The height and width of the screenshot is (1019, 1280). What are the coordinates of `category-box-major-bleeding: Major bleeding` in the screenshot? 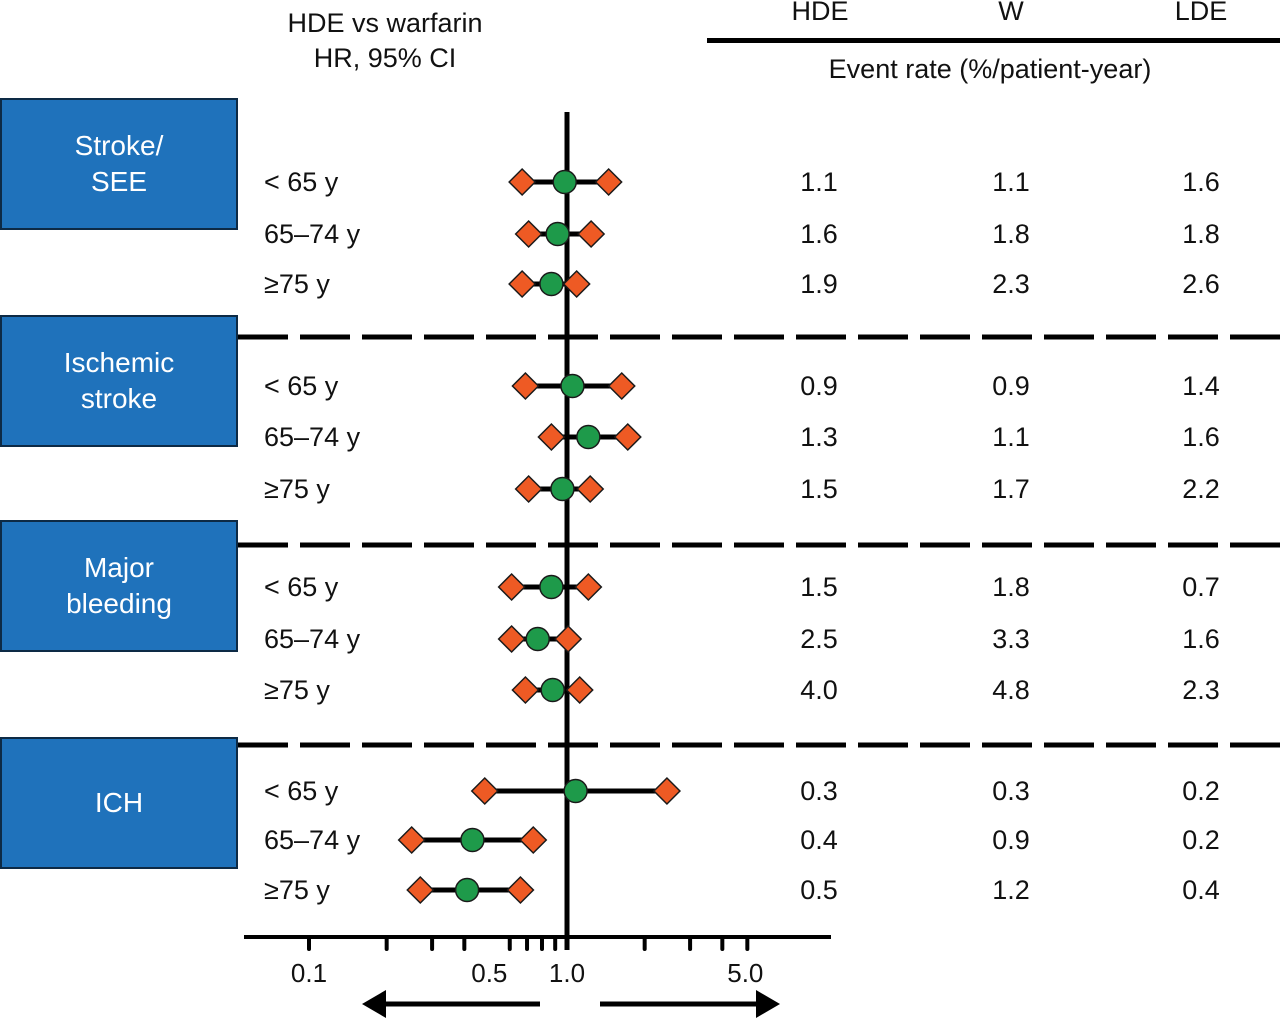 It's located at (119, 586).